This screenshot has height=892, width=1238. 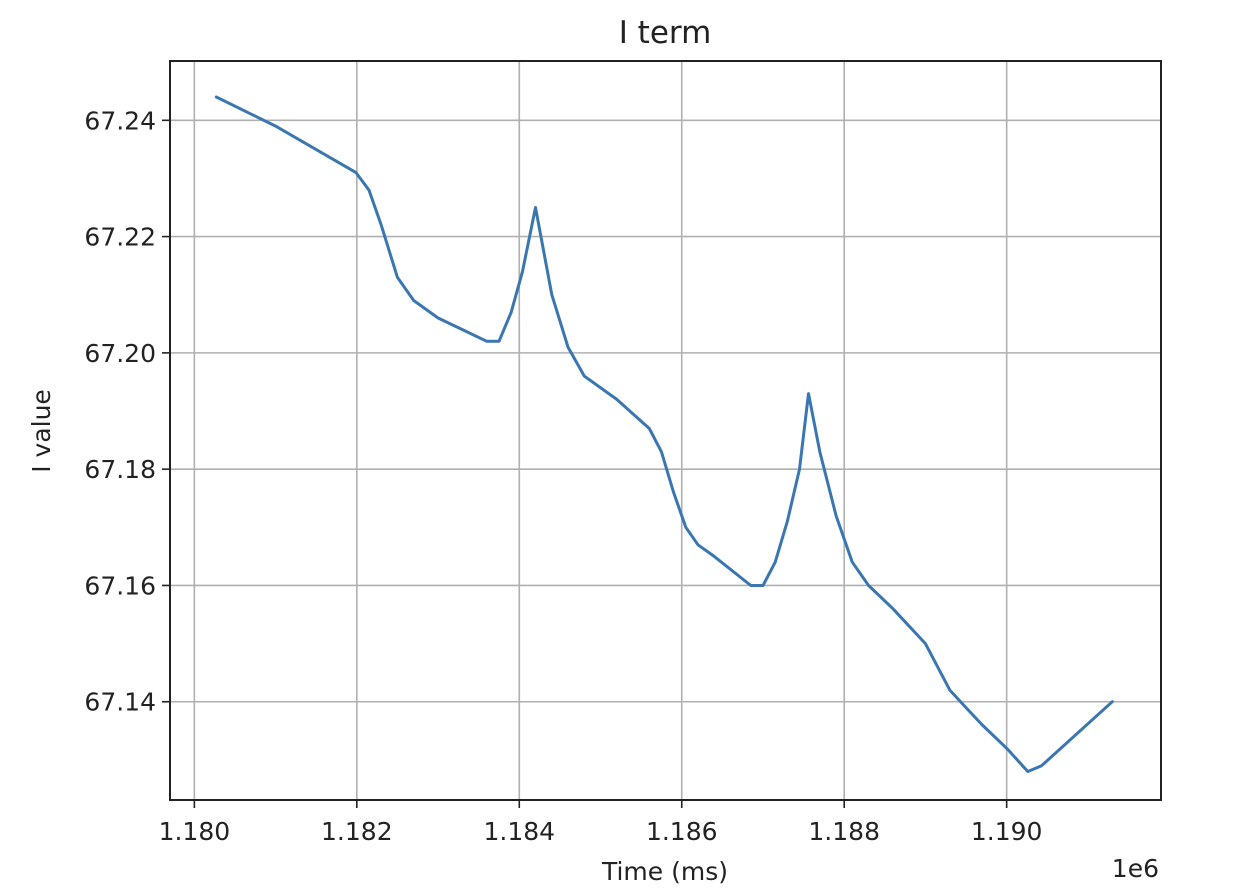 What do you see at coordinates (120, 702) in the screenshot?
I see `y-tick-label: 67.14` at bounding box center [120, 702].